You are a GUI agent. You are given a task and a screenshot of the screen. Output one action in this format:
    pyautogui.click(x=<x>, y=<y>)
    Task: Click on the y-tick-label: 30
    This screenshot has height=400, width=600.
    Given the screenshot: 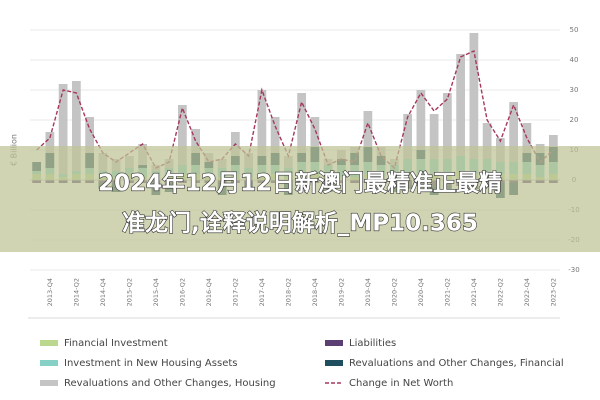 What is the action you would take?
    pyautogui.click(x=574, y=90)
    